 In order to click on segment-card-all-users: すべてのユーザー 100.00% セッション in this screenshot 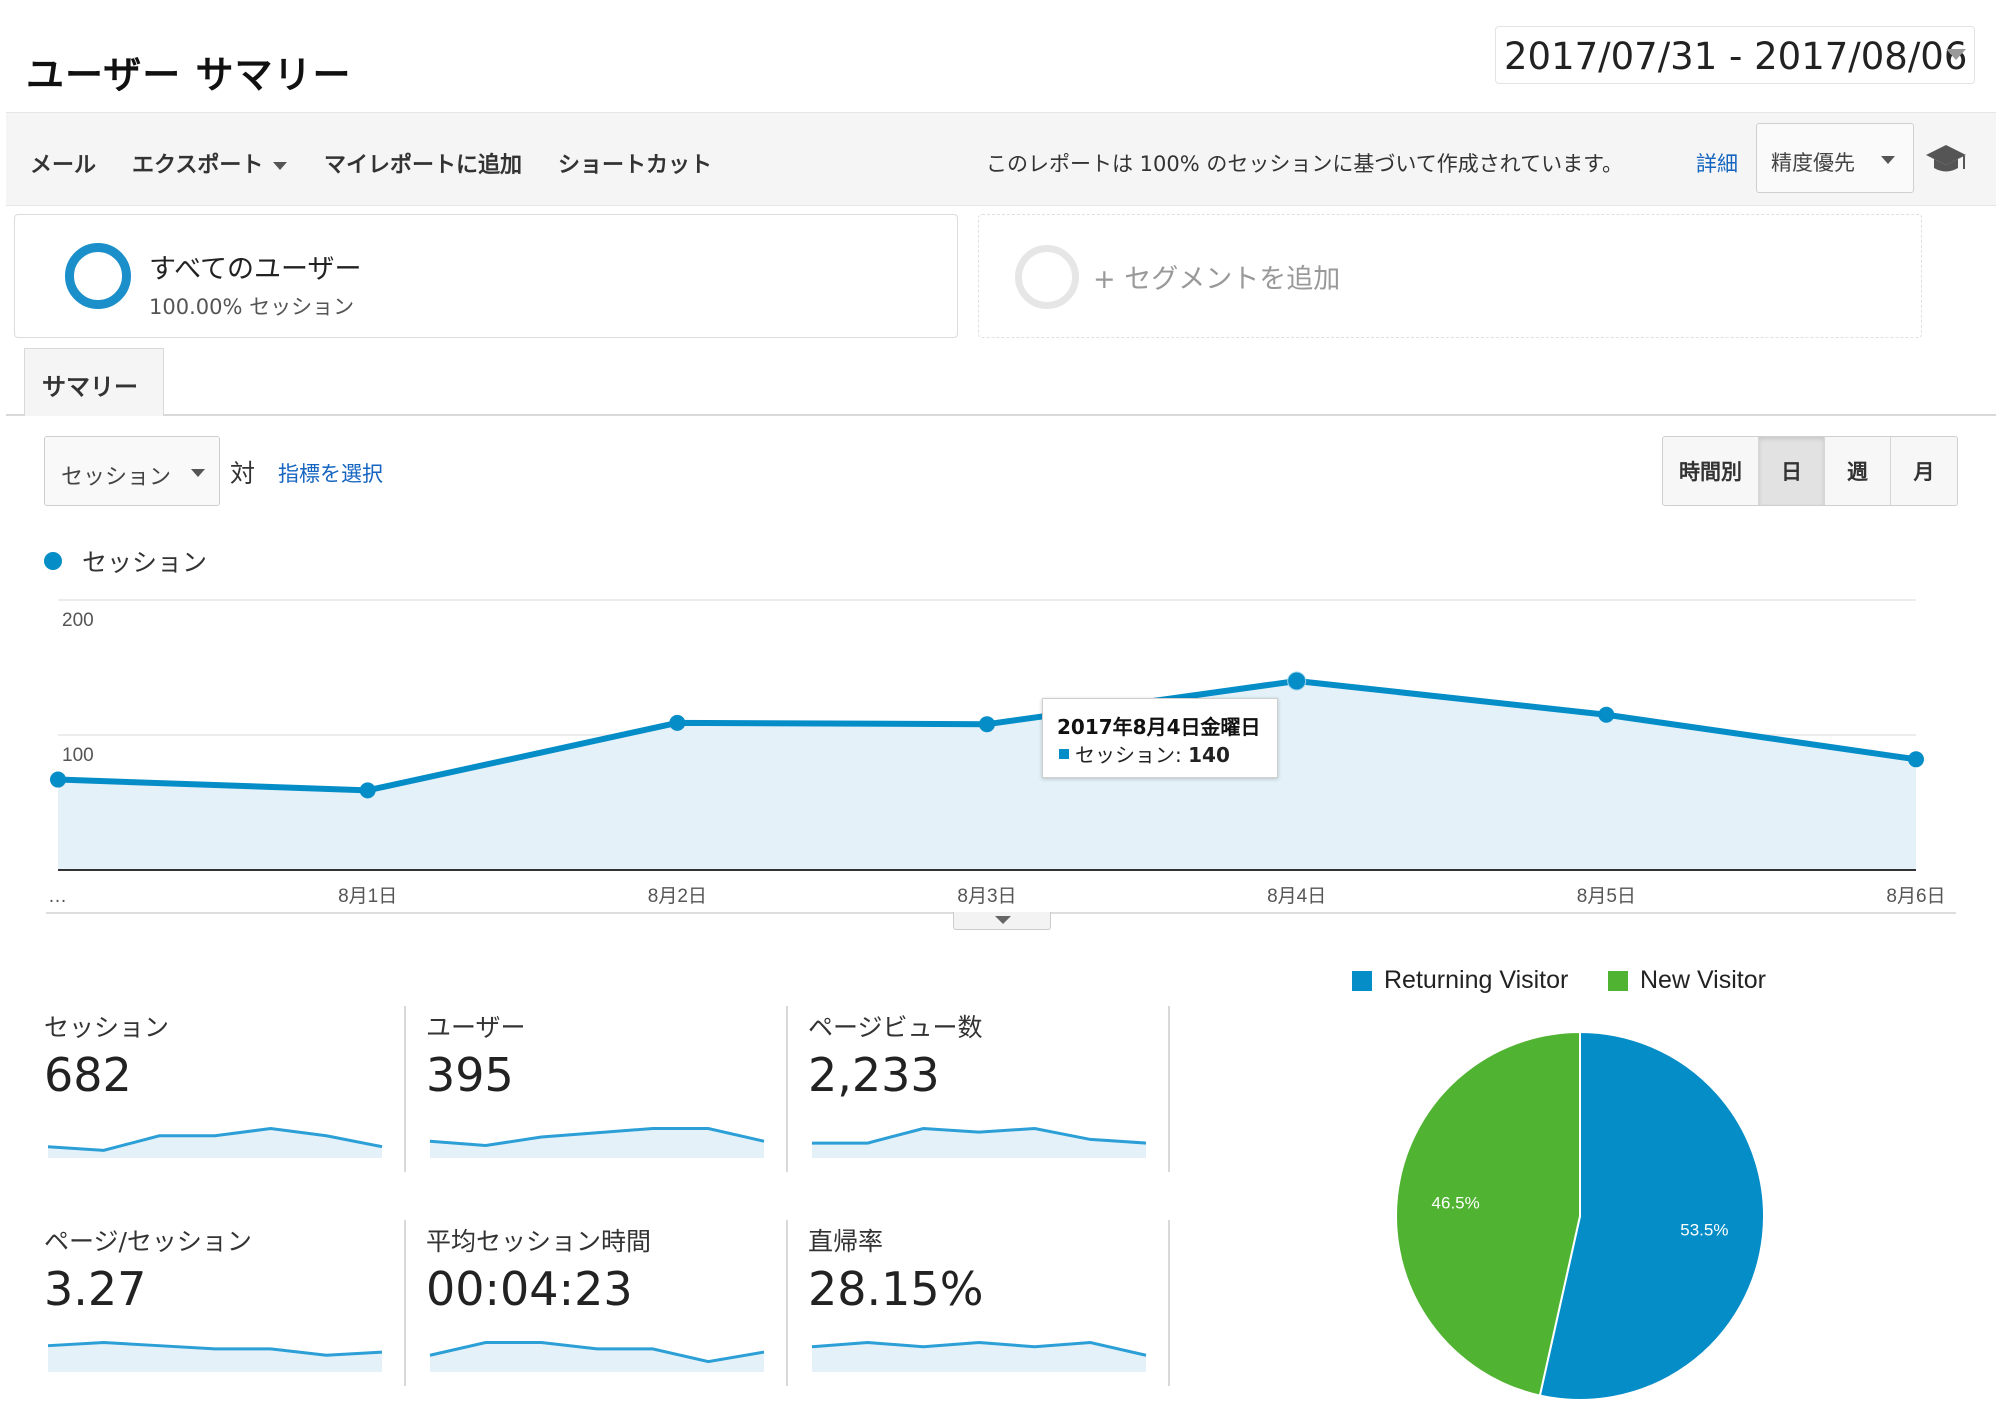, I will do `click(486, 276)`.